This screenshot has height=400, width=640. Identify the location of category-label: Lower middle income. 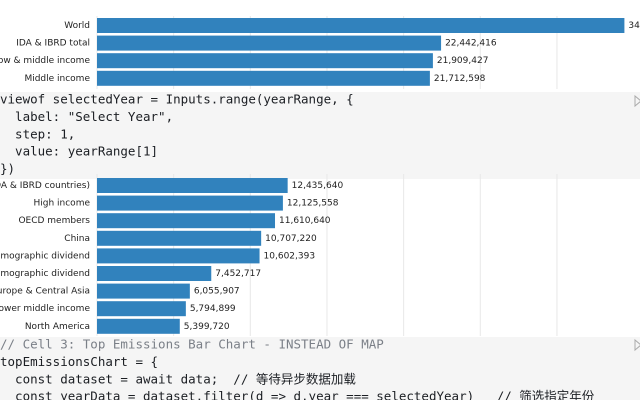
(45, 309).